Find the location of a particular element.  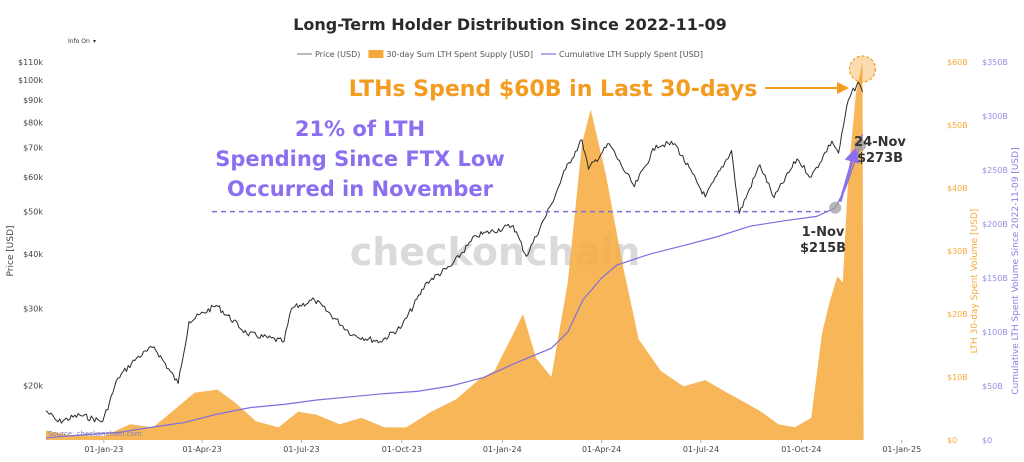

y-right2-tick-label: $100B is located at coordinates (995, 332).